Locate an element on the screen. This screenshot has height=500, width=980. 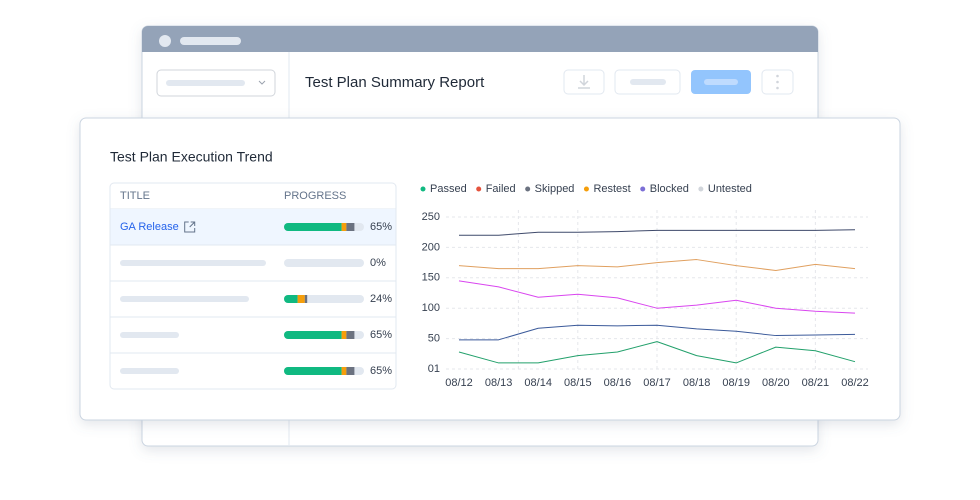
window-header is located at coordinates (480, 39).